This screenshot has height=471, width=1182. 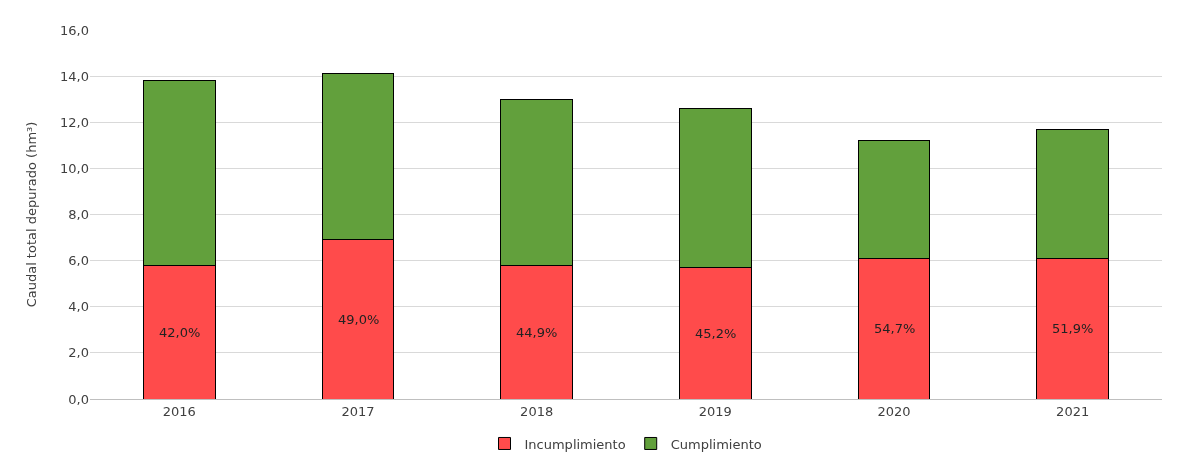 I want to click on x-tick-label: 2020, so click(x=894, y=411).